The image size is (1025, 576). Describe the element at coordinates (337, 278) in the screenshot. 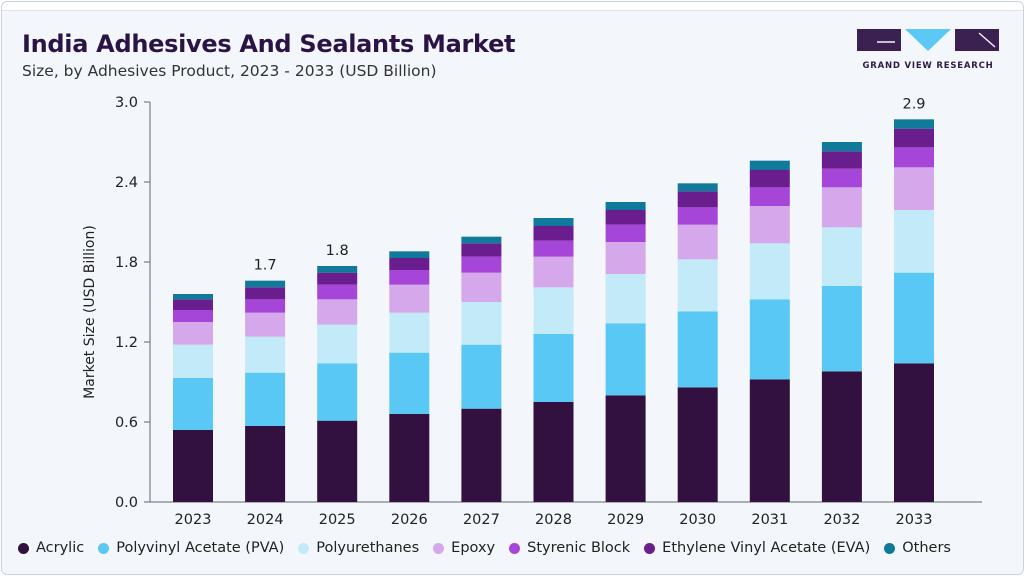

I see `bar-segment-ethylene-vinyl-acetate-eva-2025` at that location.